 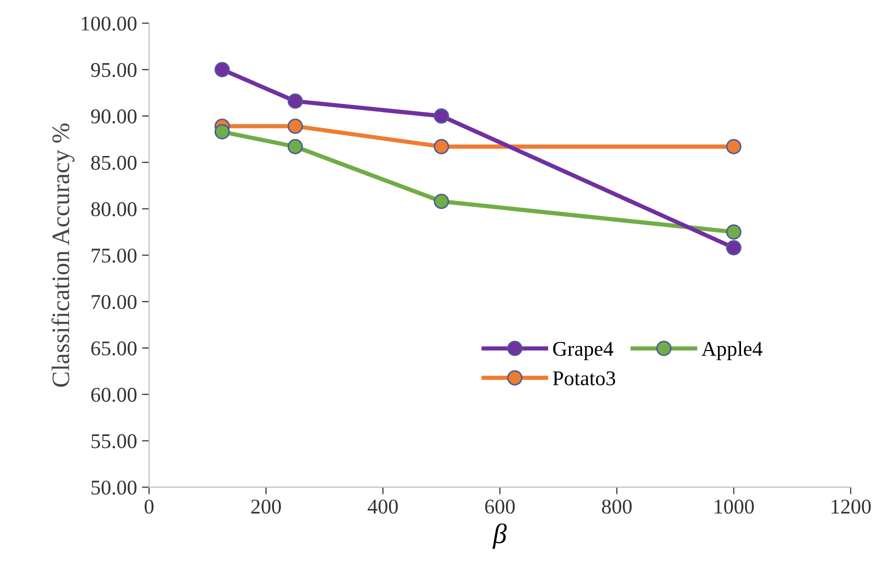 I want to click on y-tick-label: 85.00, so click(x=113, y=163).